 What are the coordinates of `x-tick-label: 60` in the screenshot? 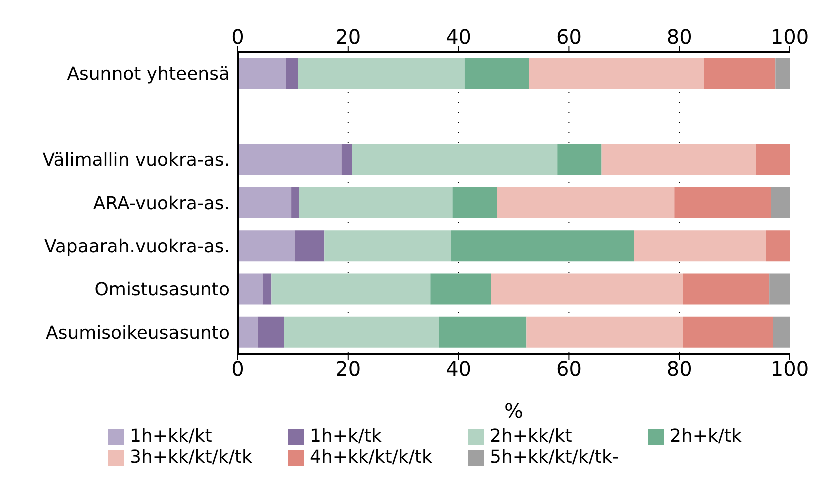 It's located at (569, 369).